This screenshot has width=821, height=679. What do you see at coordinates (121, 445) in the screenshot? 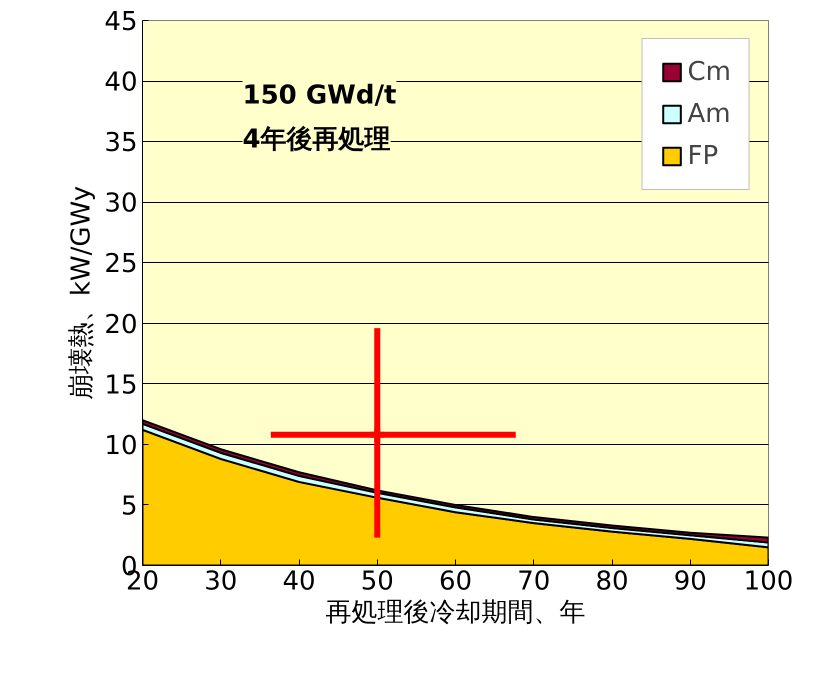
I see `y-tick-label: 10` at bounding box center [121, 445].